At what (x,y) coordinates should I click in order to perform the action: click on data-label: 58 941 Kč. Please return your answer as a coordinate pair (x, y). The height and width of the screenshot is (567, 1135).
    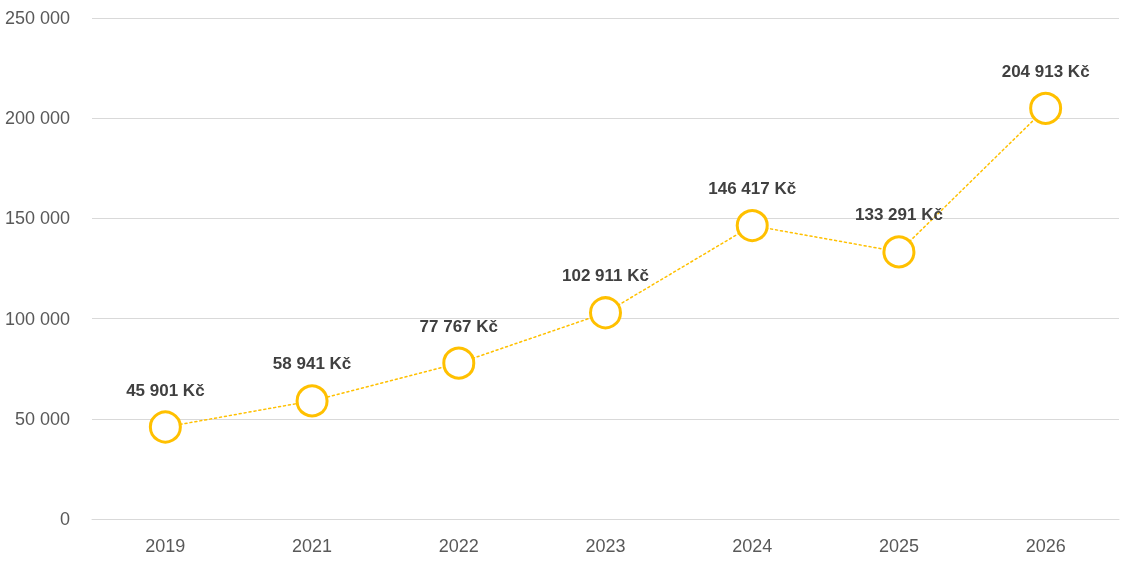
    Looking at the image, I should click on (312, 364).